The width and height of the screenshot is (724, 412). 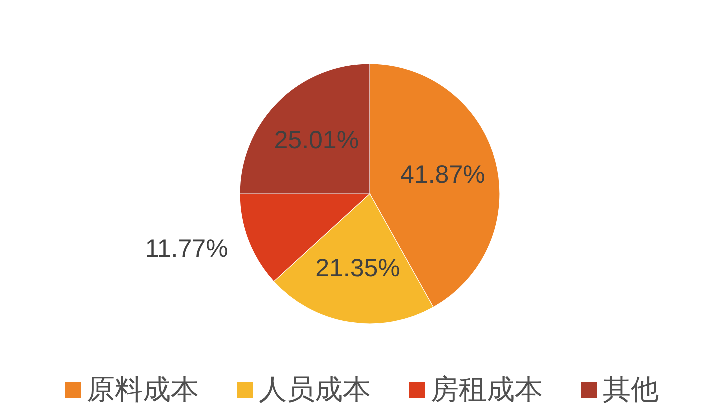 What do you see at coordinates (186, 249) in the screenshot?
I see `data-label: 11.77%` at bounding box center [186, 249].